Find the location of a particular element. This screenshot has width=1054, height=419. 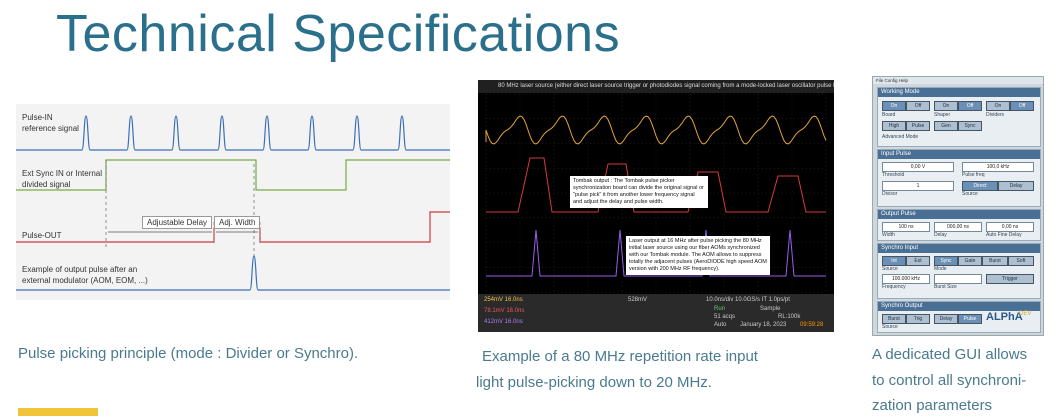

direct-button: Direct is located at coordinates (980, 186).